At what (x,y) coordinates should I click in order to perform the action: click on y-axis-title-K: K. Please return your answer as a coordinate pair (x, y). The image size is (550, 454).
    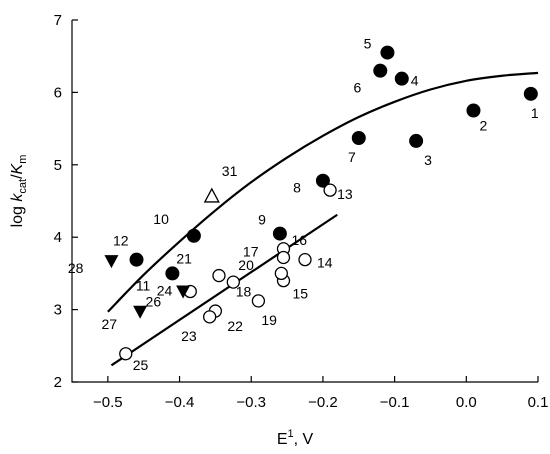
    Looking at the image, I should click on (17, 168).